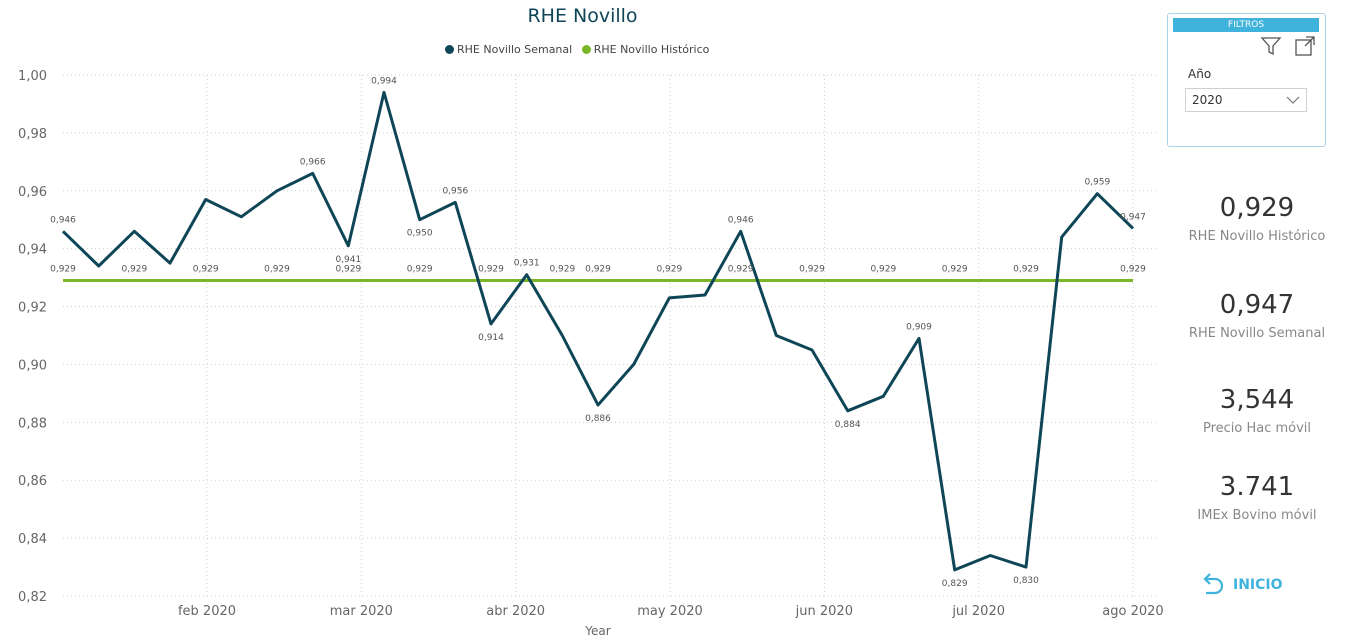 Image resolution: width=1349 pixels, height=639 pixels. What do you see at coordinates (597, 631) in the screenshot?
I see `x-axis-title: Year` at bounding box center [597, 631].